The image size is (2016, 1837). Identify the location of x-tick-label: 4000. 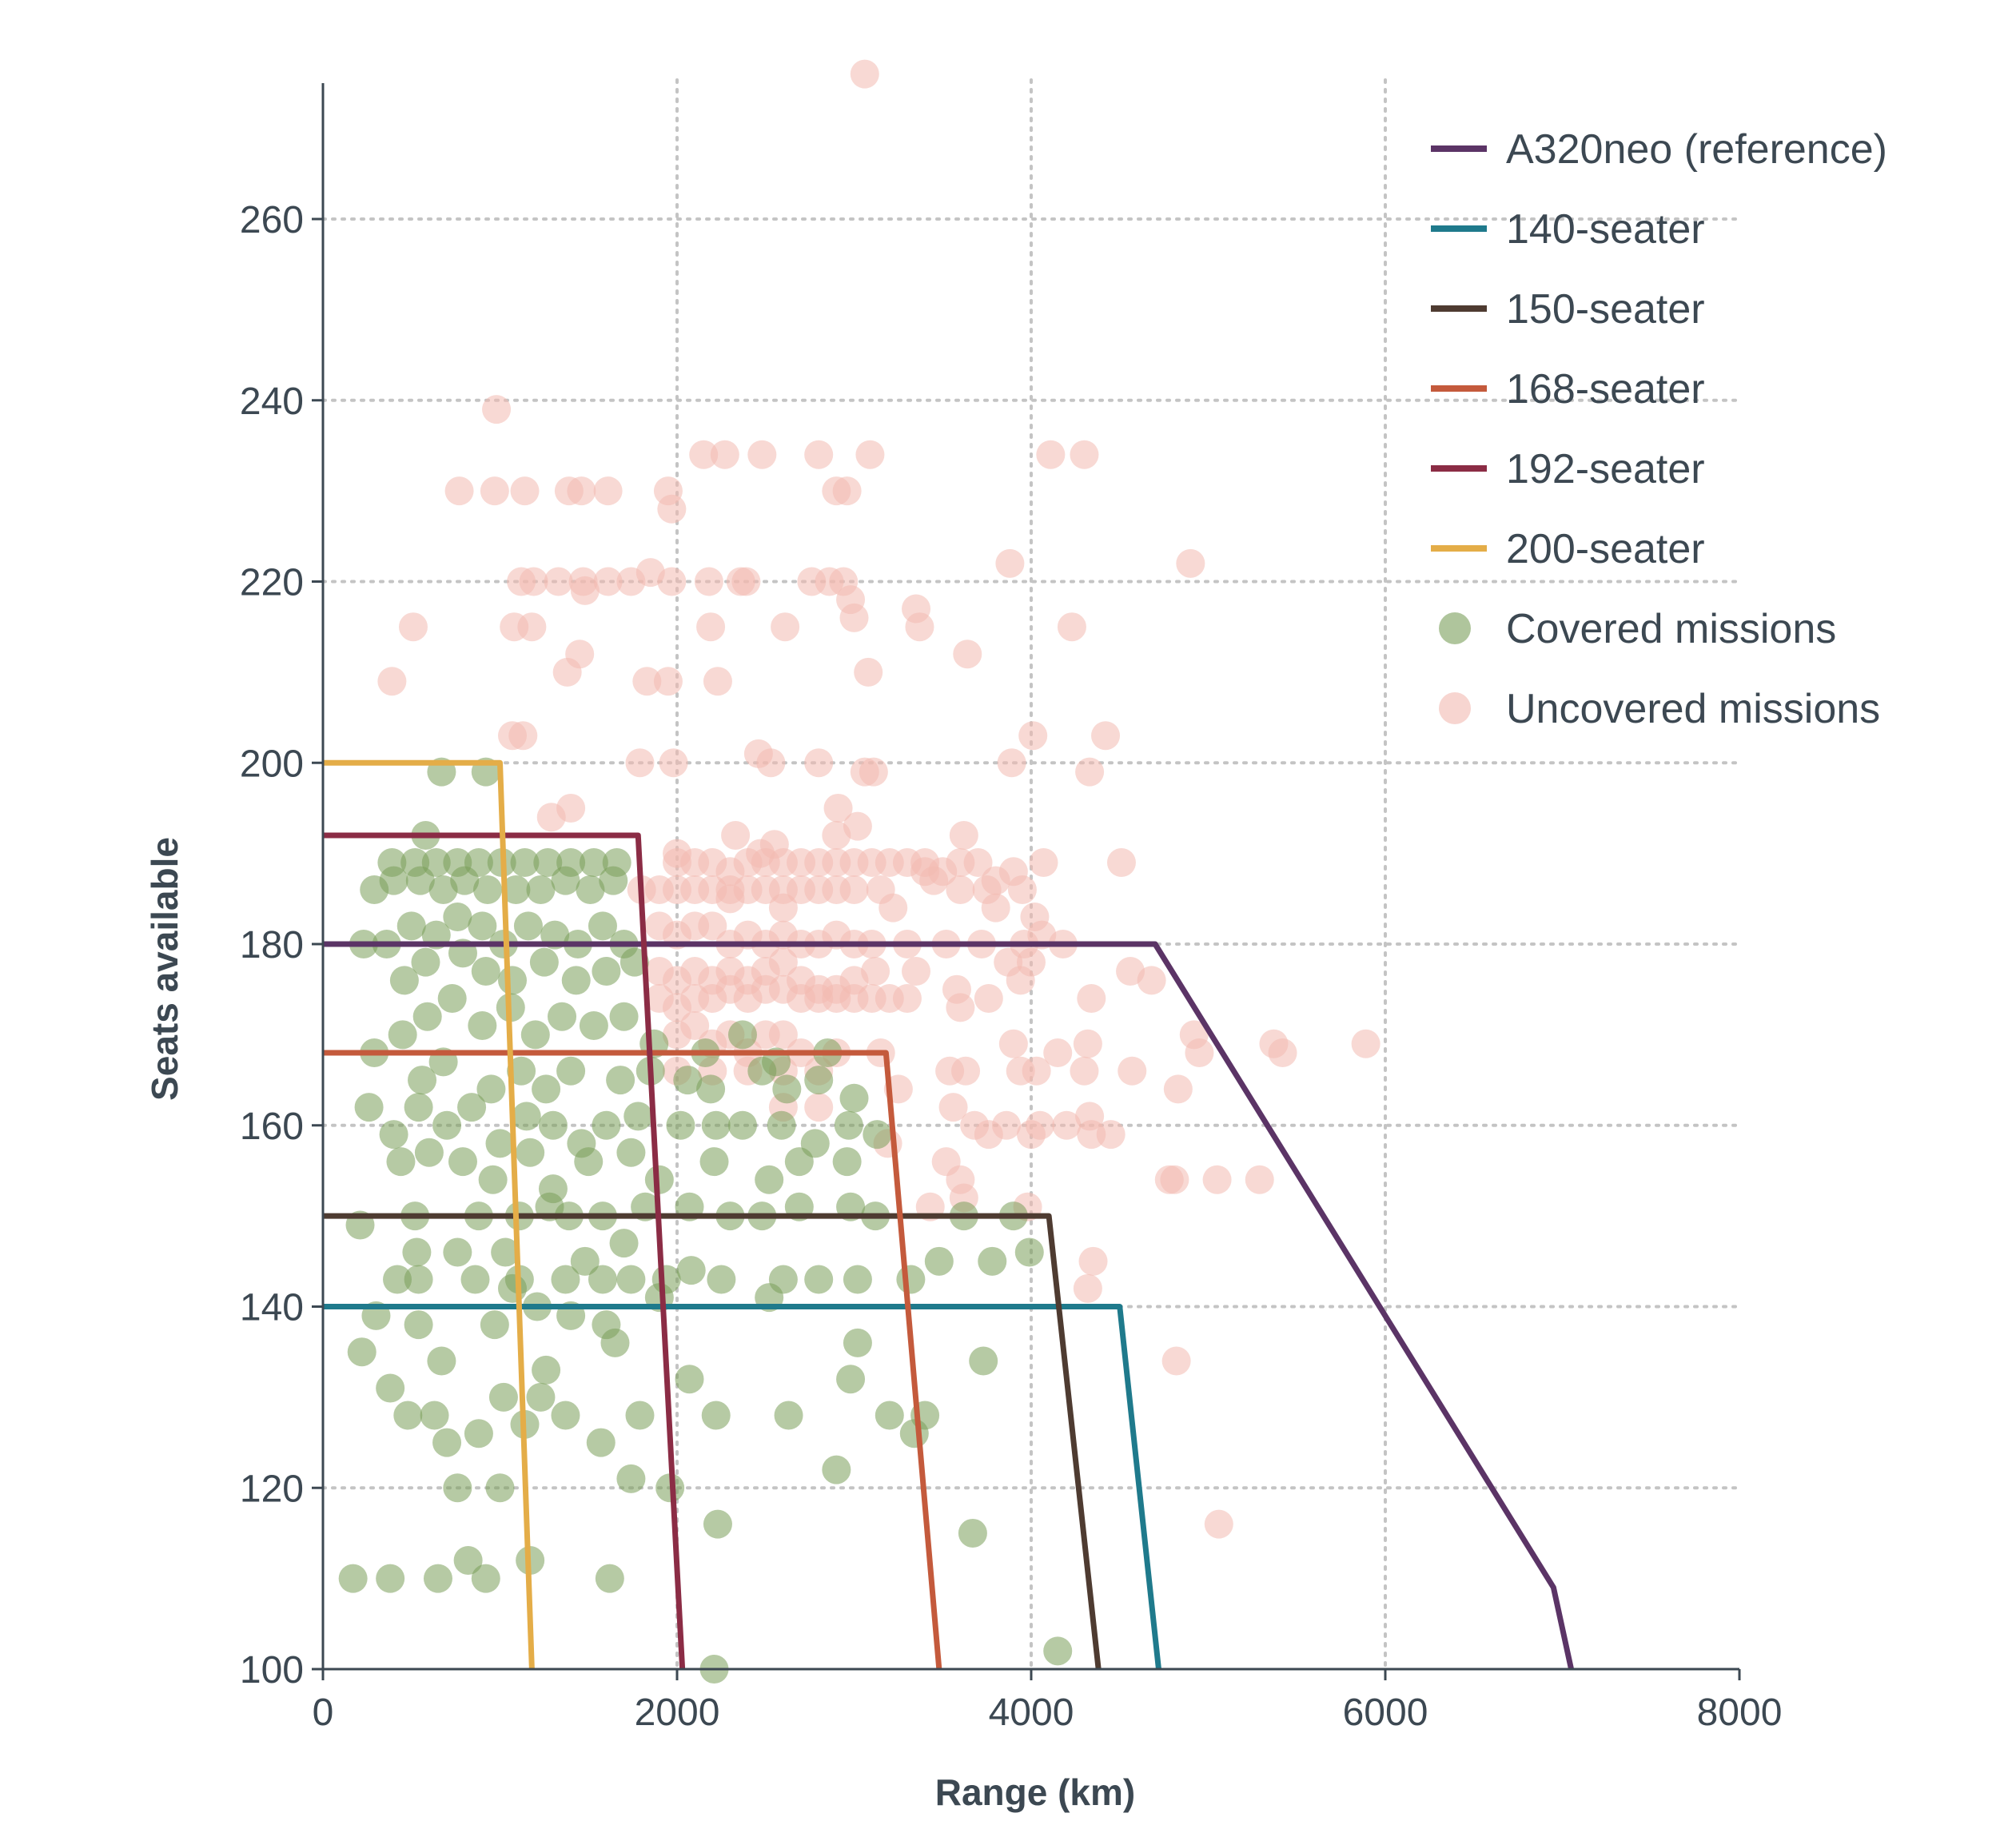
(1031, 1713).